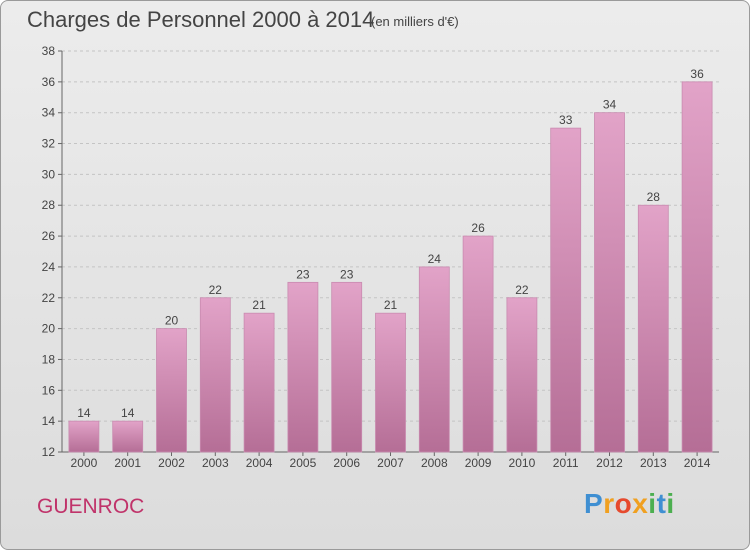 This screenshot has width=750, height=550. What do you see at coordinates (435, 259) in the screenshot?
I see `bar-value-label: 24` at bounding box center [435, 259].